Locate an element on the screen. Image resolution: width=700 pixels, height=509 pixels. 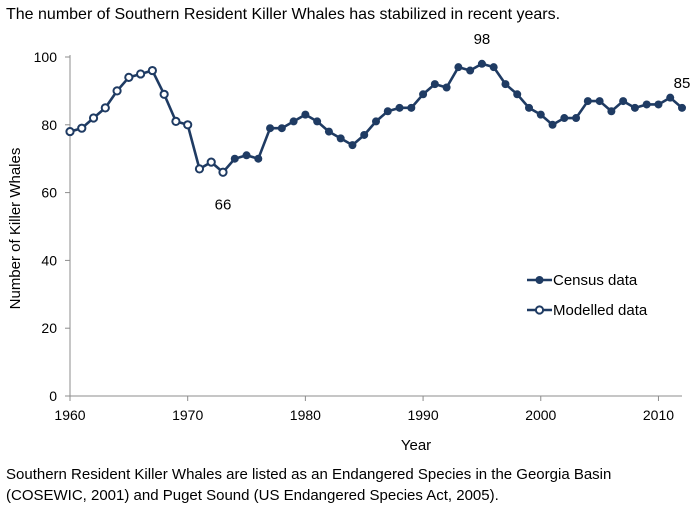
y-axis-title: Number of Killer Whales is located at coordinates (15, 229).